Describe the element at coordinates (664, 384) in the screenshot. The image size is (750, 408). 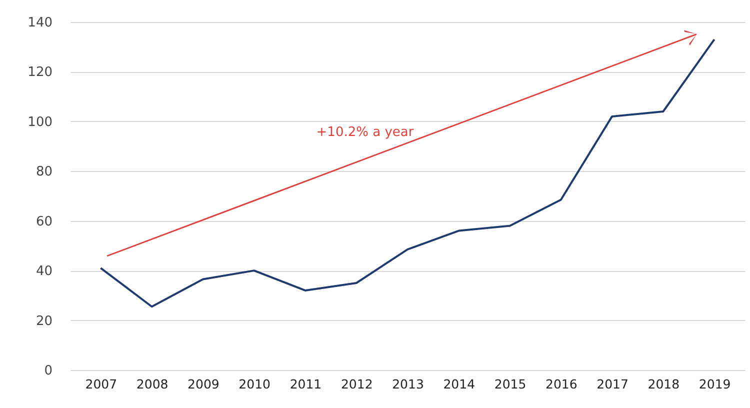
I see `x-tick-label: 2018` at that location.